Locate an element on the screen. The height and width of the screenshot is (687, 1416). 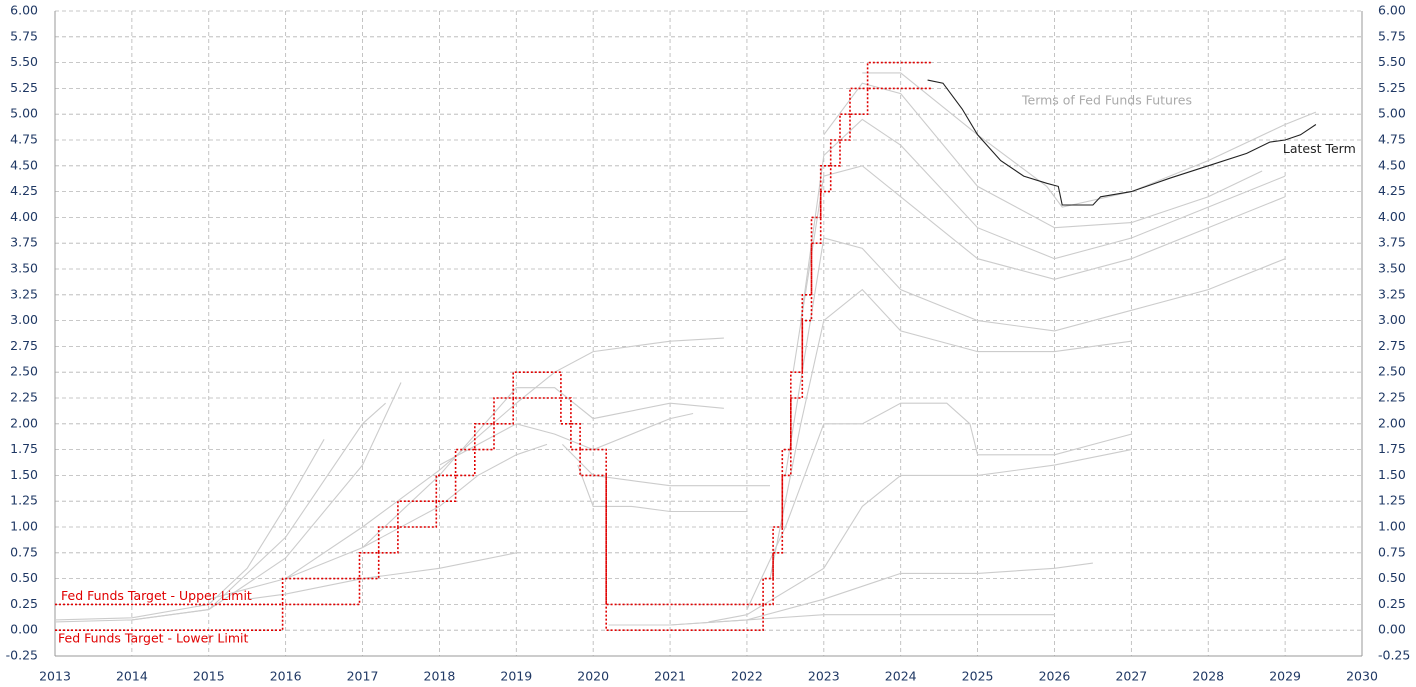
y-tick-label-right: 5.00 is located at coordinates (1392, 113).